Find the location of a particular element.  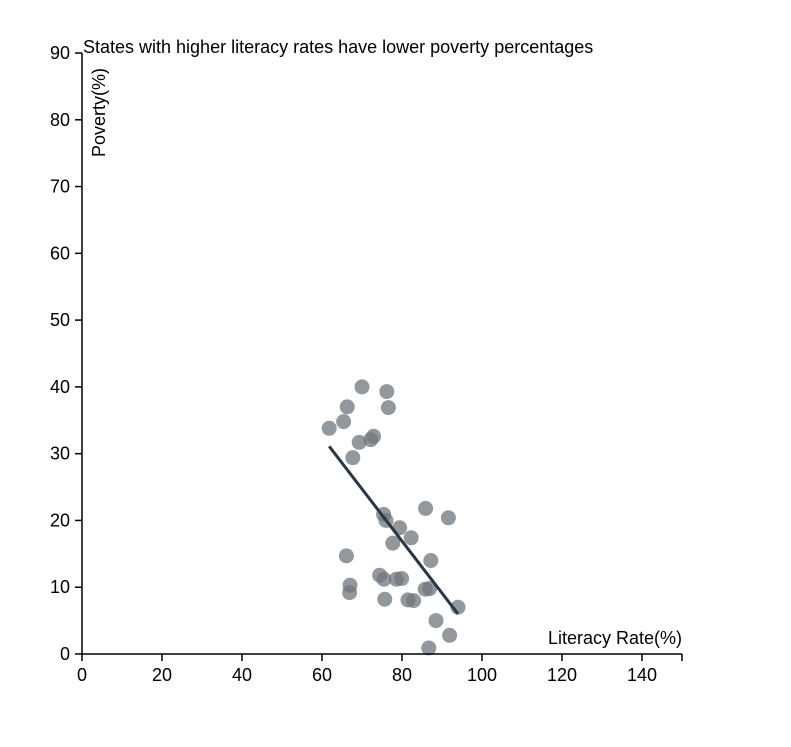

x-tick-label: 140 is located at coordinates (642, 675).